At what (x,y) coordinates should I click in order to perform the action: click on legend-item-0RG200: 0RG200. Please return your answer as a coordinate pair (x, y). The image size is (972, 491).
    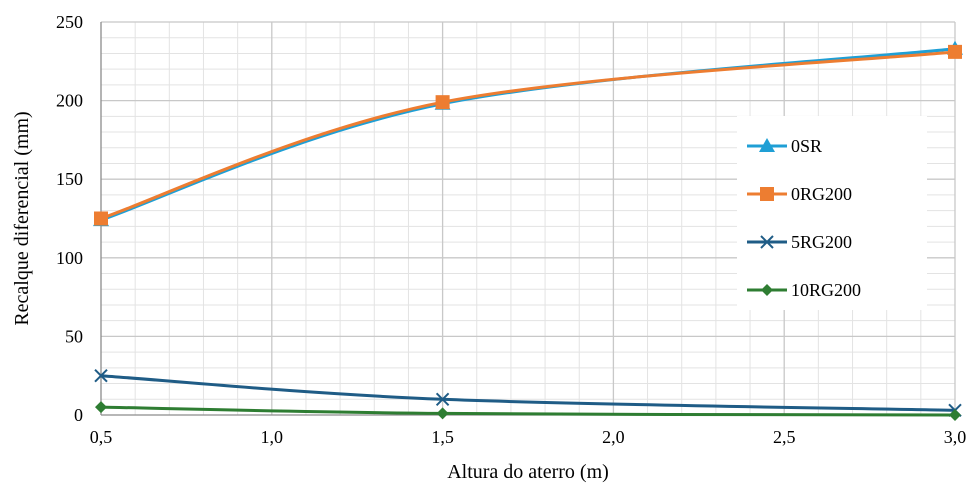
    Looking at the image, I should click on (799, 194).